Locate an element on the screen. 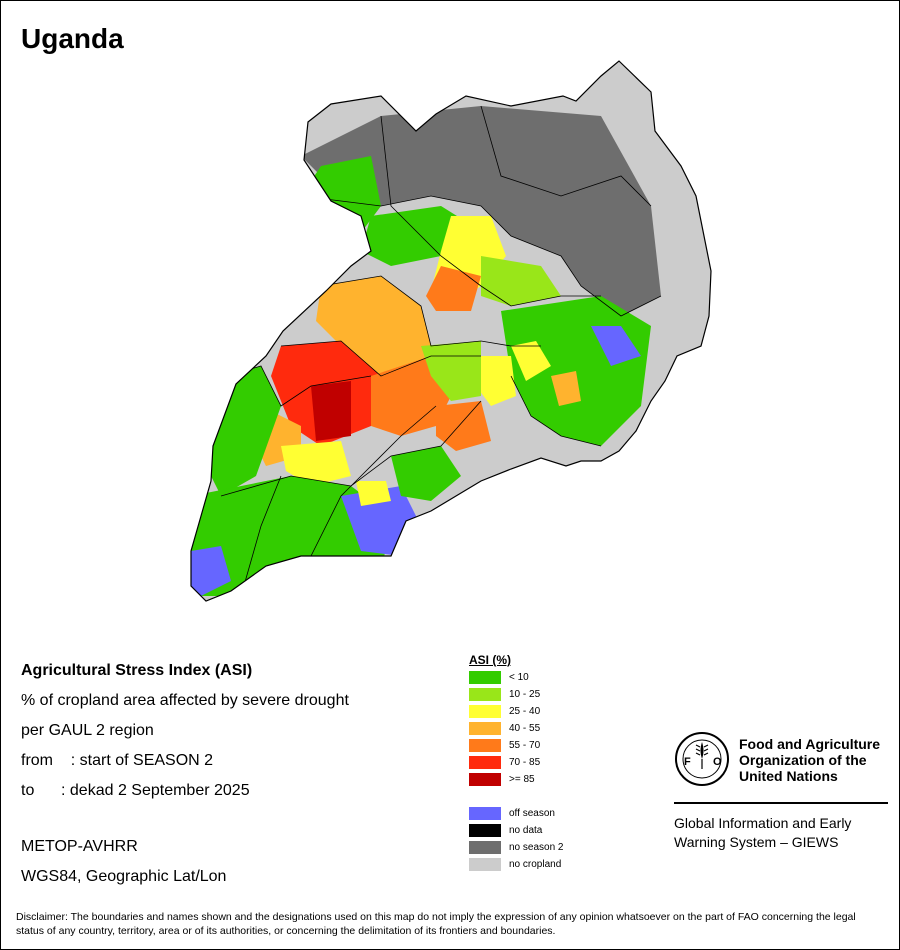  region-kisoro-off-season is located at coordinates (211, 571).